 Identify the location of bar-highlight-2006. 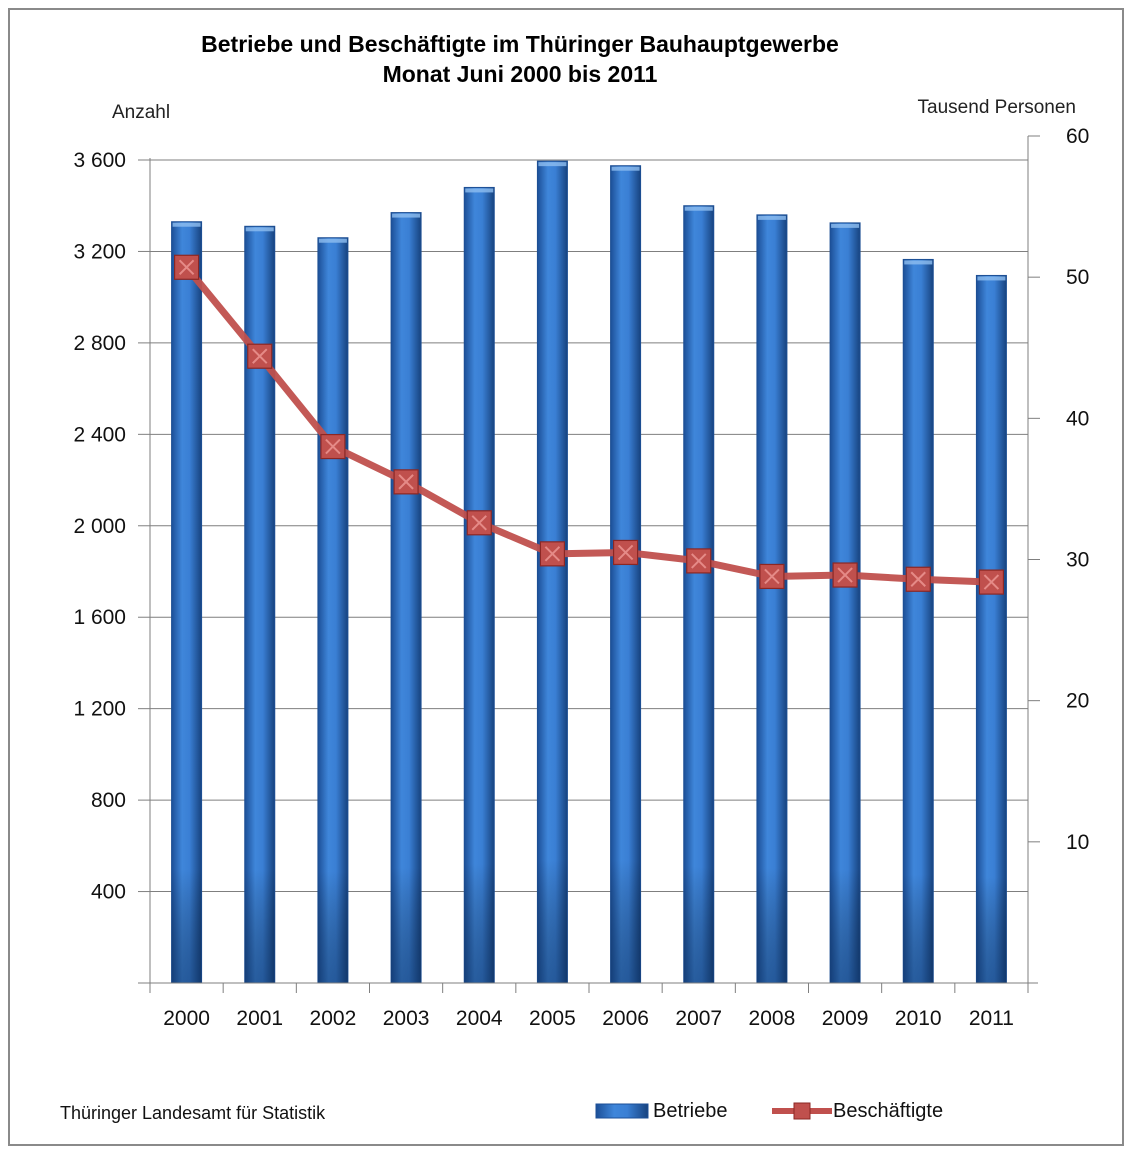
(625, 168).